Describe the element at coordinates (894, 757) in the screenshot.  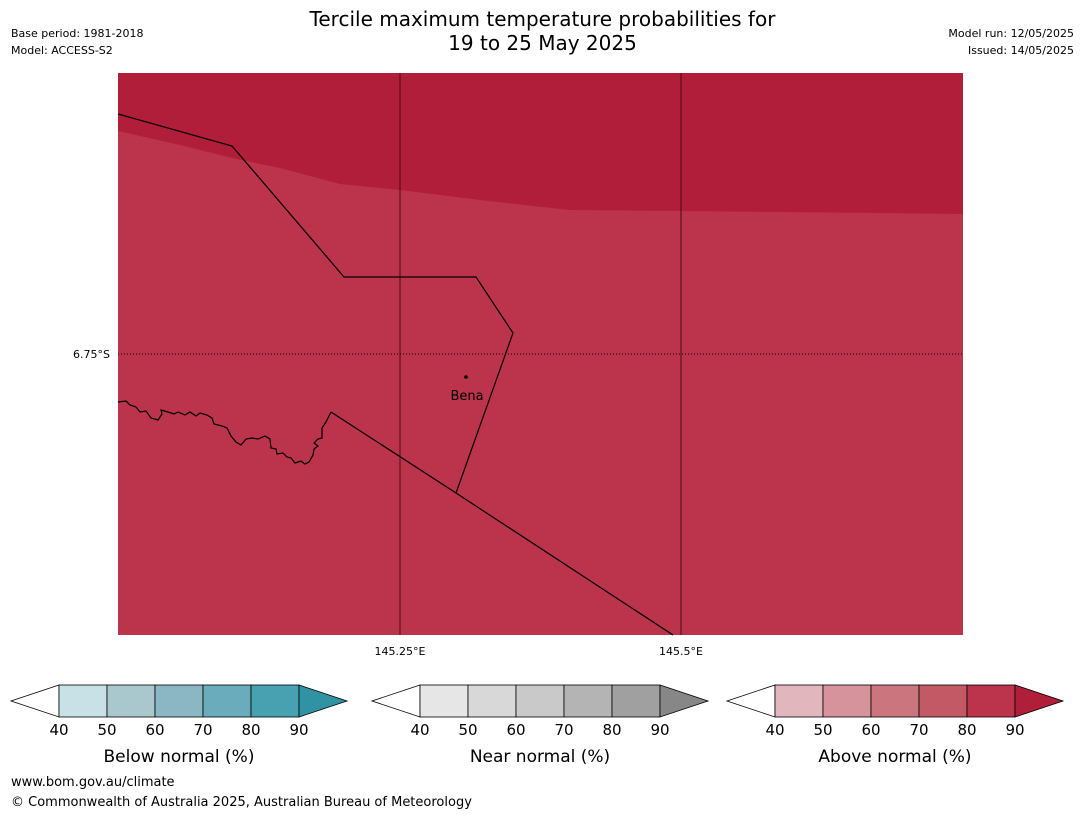
I see `above-normal-colorbar-title: Above normal (%)` at that location.